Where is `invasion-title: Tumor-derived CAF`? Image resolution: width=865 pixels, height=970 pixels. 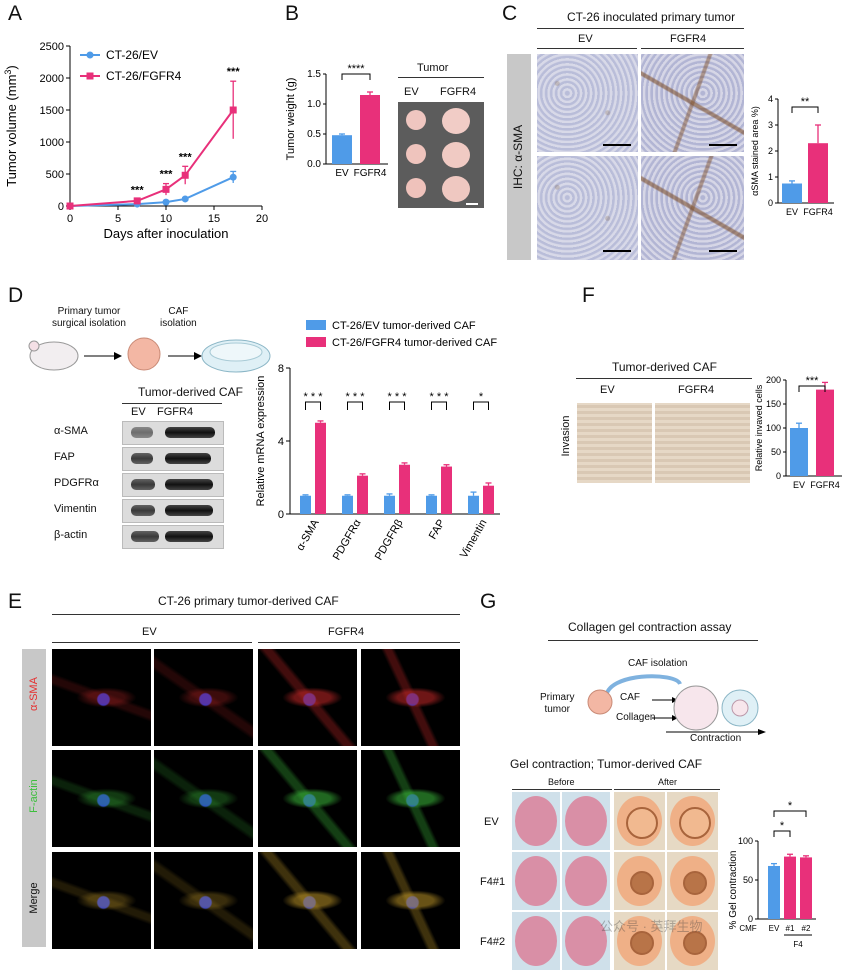 invasion-title: Tumor-derived CAF is located at coordinates (664, 367).